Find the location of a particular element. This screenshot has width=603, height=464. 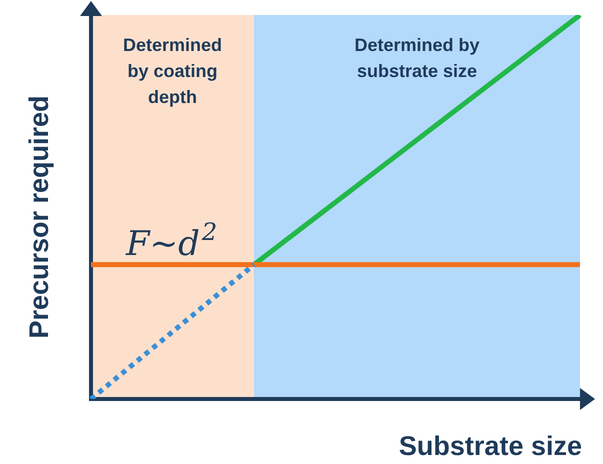

x-axis-title: Substrate size is located at coordinates (490, 446).